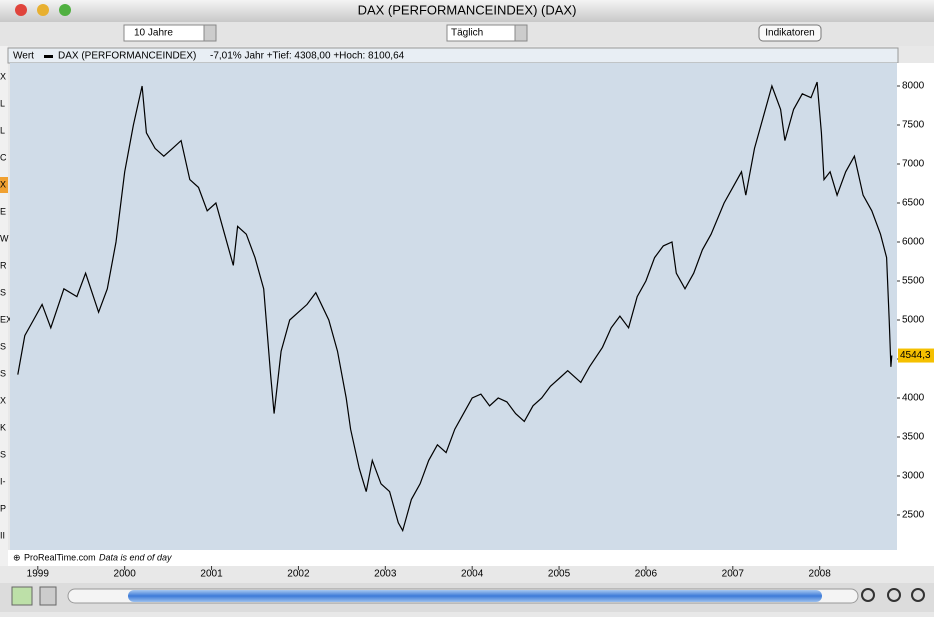 The image size is (934, 617). I want to click on footer-note: Data is end of day, so click(135, 557).